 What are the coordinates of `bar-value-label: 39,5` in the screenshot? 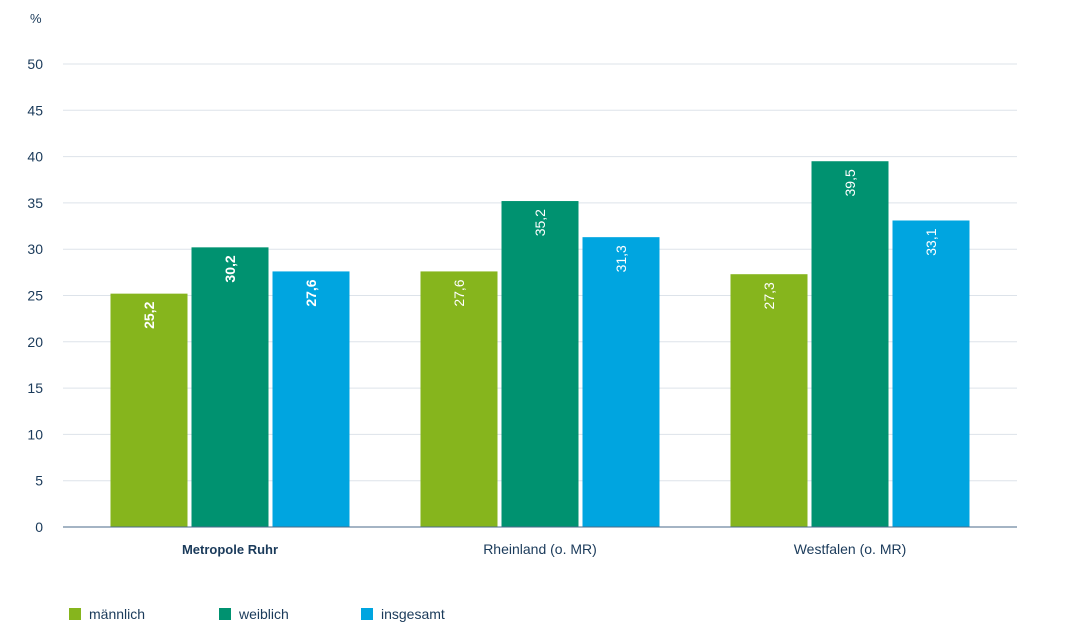 It's located at (850, 182).